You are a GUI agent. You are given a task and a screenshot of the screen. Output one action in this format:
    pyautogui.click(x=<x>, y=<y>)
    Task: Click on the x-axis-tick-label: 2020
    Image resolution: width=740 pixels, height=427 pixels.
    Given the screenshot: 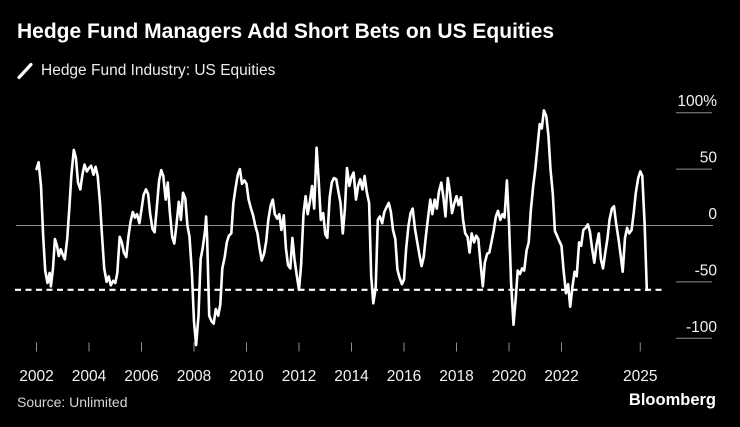 What is the action you would take?
    pyautogui.click(x=509, y=376)
    